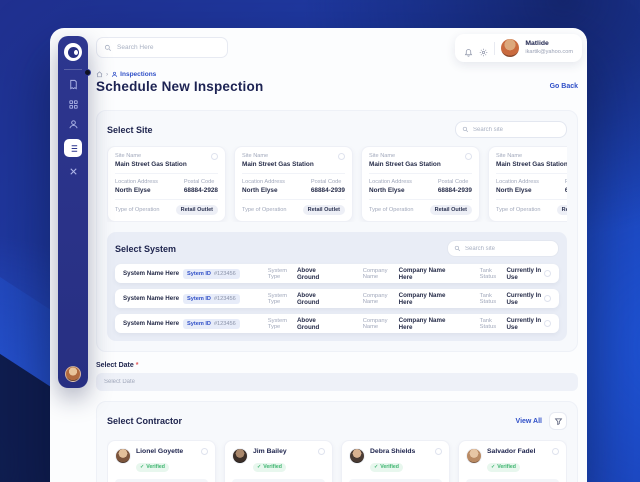 The image size is (640, 482). Describe the element at coordinates (73, 374) in the screenshot. I see `sidebar-user-avatar` at that location.